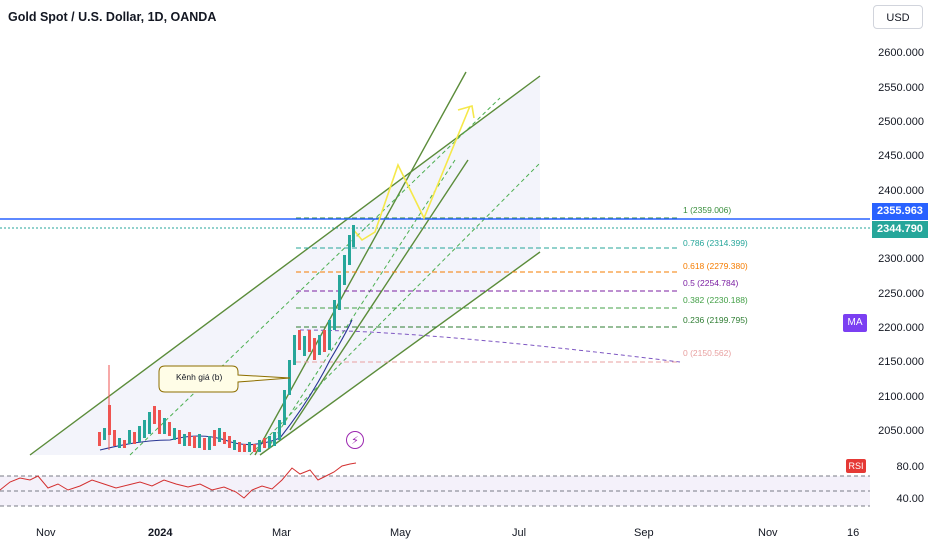 The height and width of the screenshot is (550, 932). What do you see at coordinates (281, 533) in the screenshot?
I see `x-tick-label: Mar` at bounding box center [281, 533].